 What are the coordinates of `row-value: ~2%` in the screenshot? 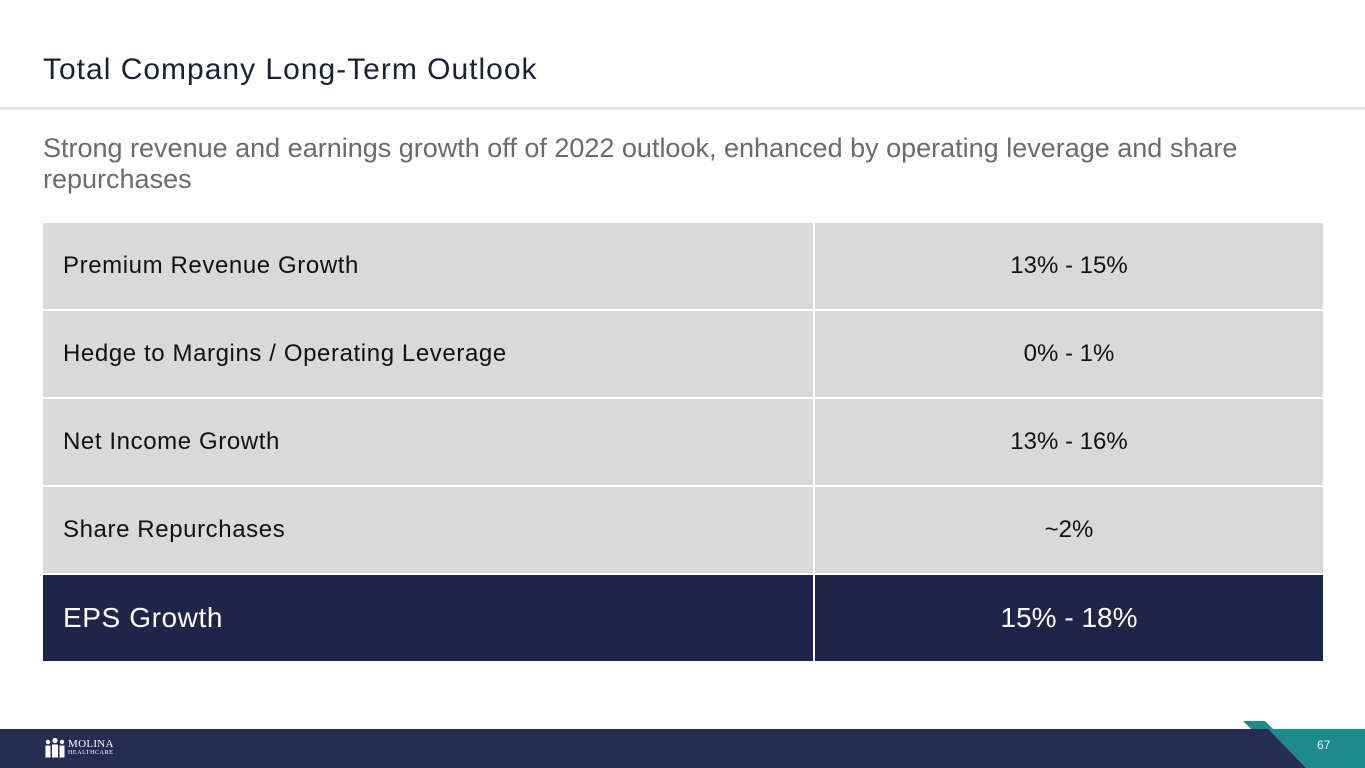 It's located at (1068, 530).